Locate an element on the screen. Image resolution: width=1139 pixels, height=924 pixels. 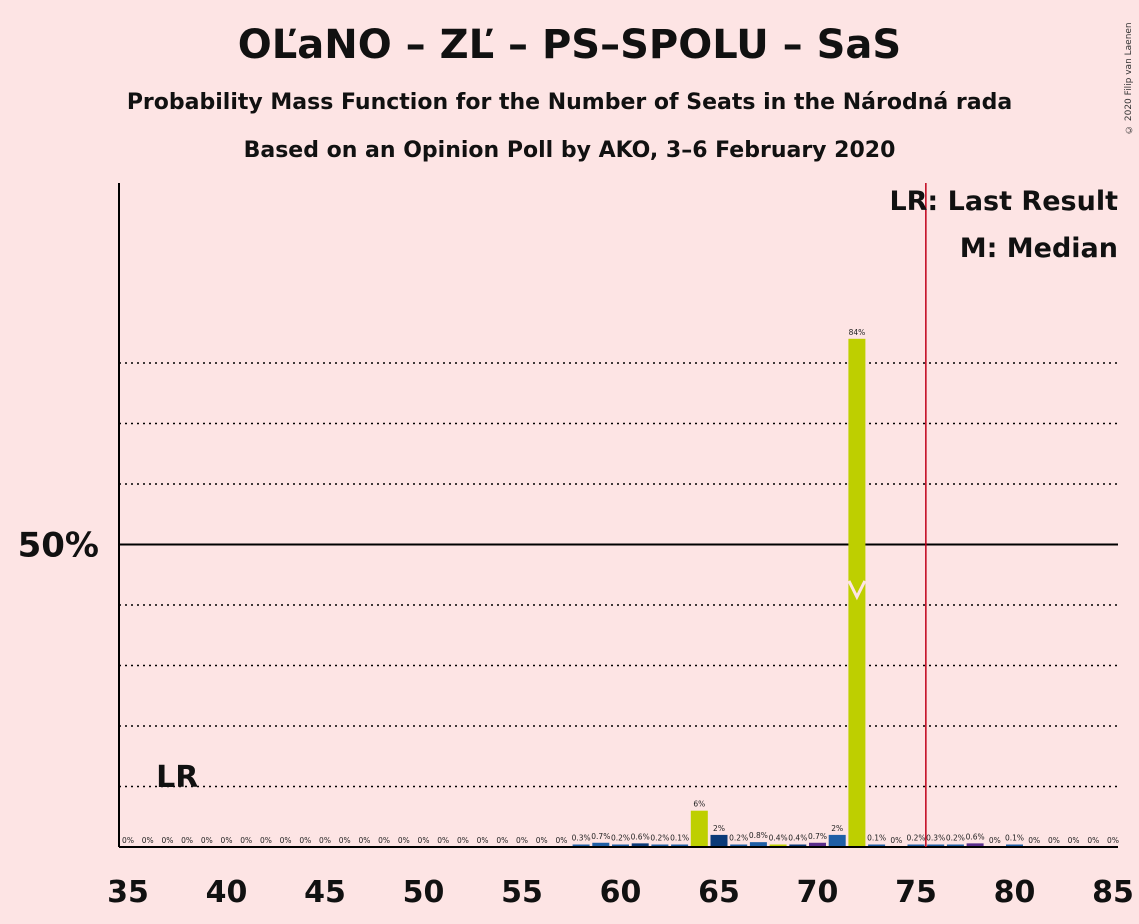
bar-label-70: 0.7% is located at coordinates (817, 836).